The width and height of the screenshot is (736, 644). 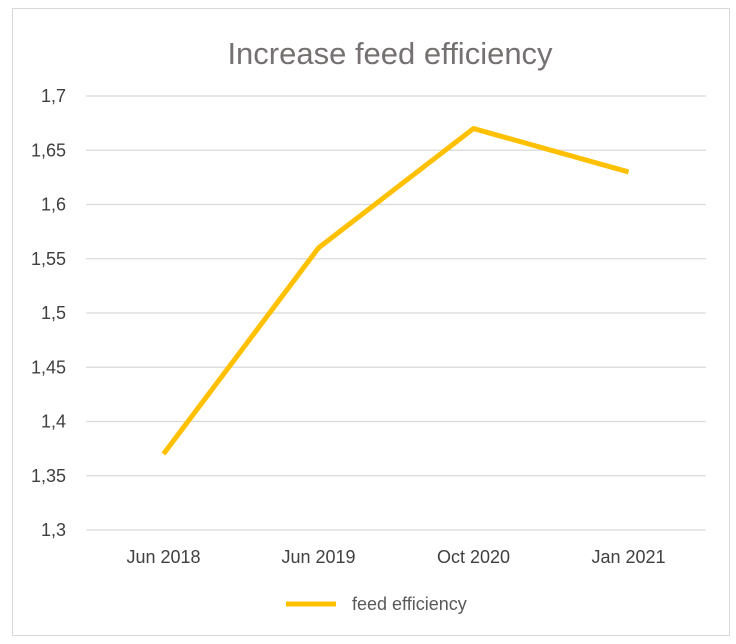 What do you see at coordinates (473, 557) in the screenshot?
I see `x-tick-label: Oct 2020` at bounding box center [473, 557].